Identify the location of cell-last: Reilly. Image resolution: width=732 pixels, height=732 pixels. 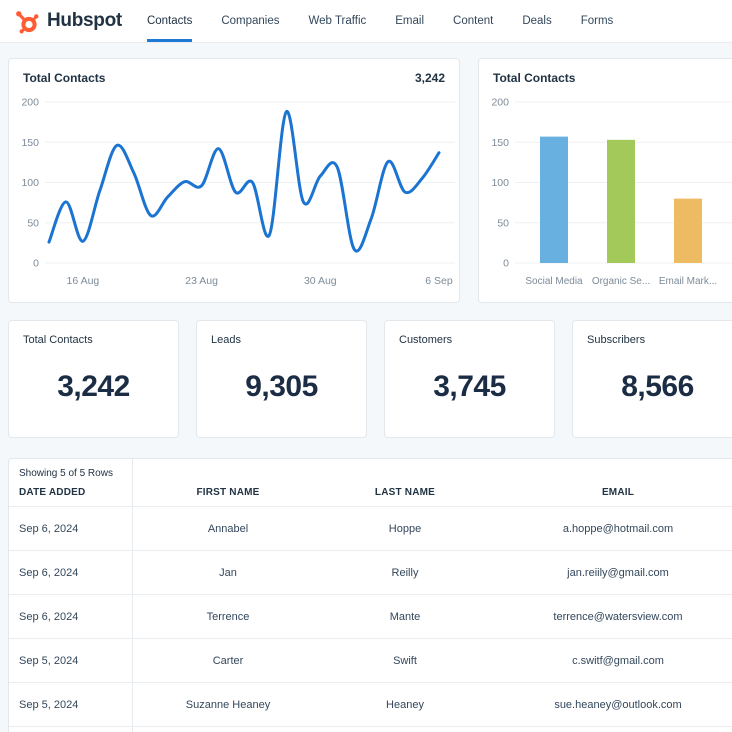
(405, 572).